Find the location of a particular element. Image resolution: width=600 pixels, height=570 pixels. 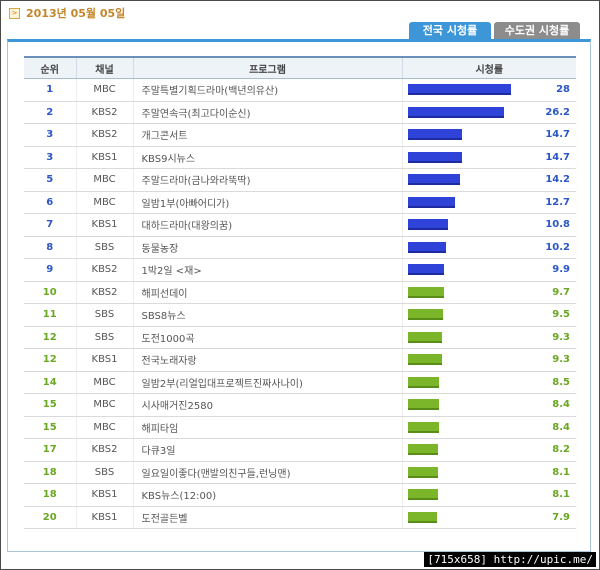

rank-cell: 7 is located at coordinates (50, 225).